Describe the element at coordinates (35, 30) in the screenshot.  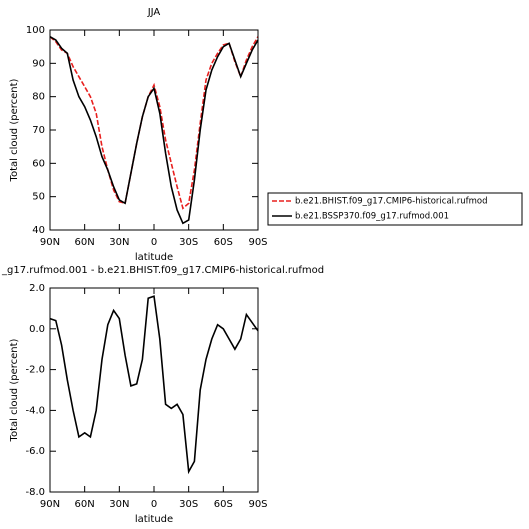
I see `y-tick-label: 100` at that location.